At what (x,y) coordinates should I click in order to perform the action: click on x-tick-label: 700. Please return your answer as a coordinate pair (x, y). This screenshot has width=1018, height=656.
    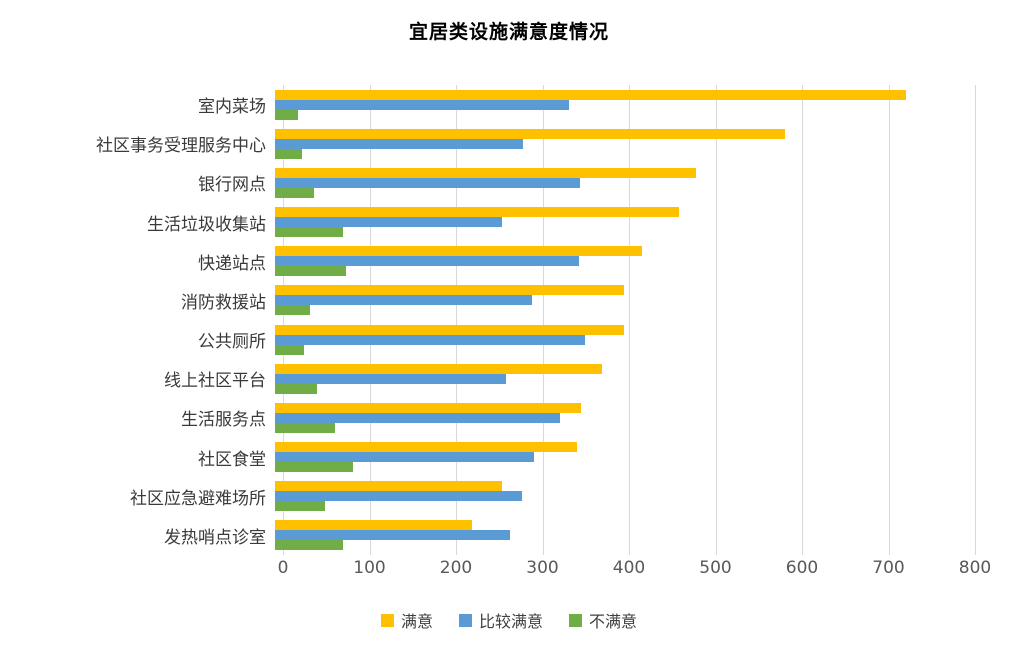
    Looking at the image, I should click on (888, 568).